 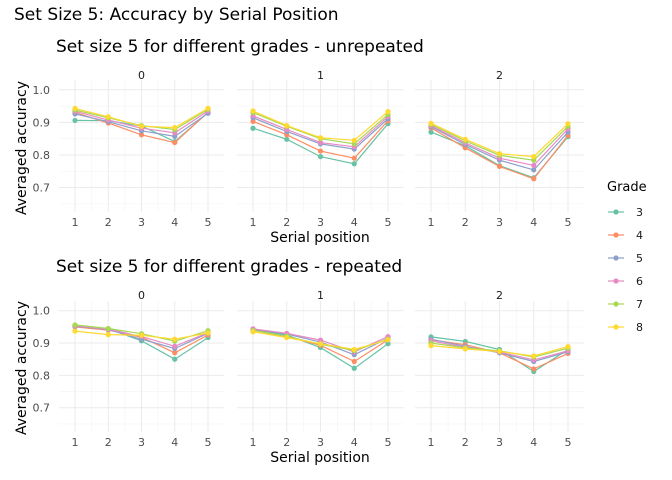 I want to click on legend: Grade 3 4 5 6 7 8, so click(x=627, y=257).